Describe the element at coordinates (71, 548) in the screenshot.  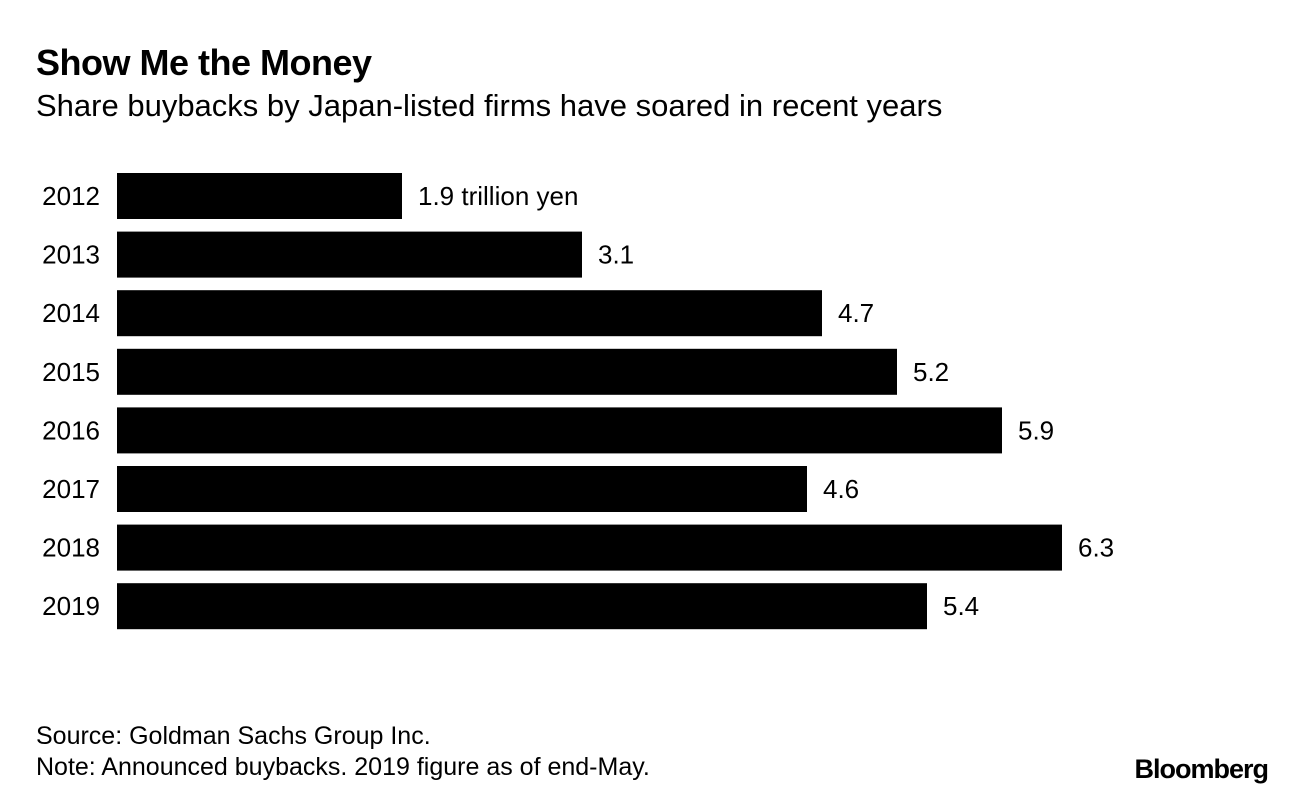
I see `category-label-2018: 2018` at that location.